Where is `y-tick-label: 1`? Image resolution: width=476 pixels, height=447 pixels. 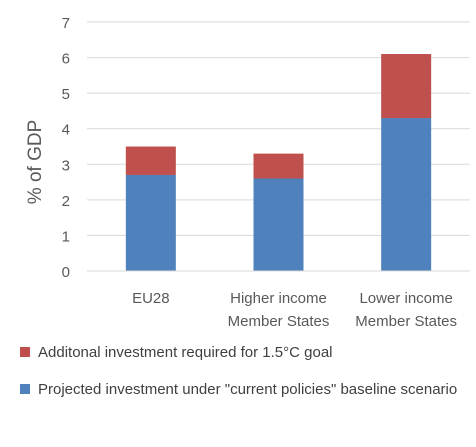
y-tick-label: 1 is located at coordinates (66, 236).